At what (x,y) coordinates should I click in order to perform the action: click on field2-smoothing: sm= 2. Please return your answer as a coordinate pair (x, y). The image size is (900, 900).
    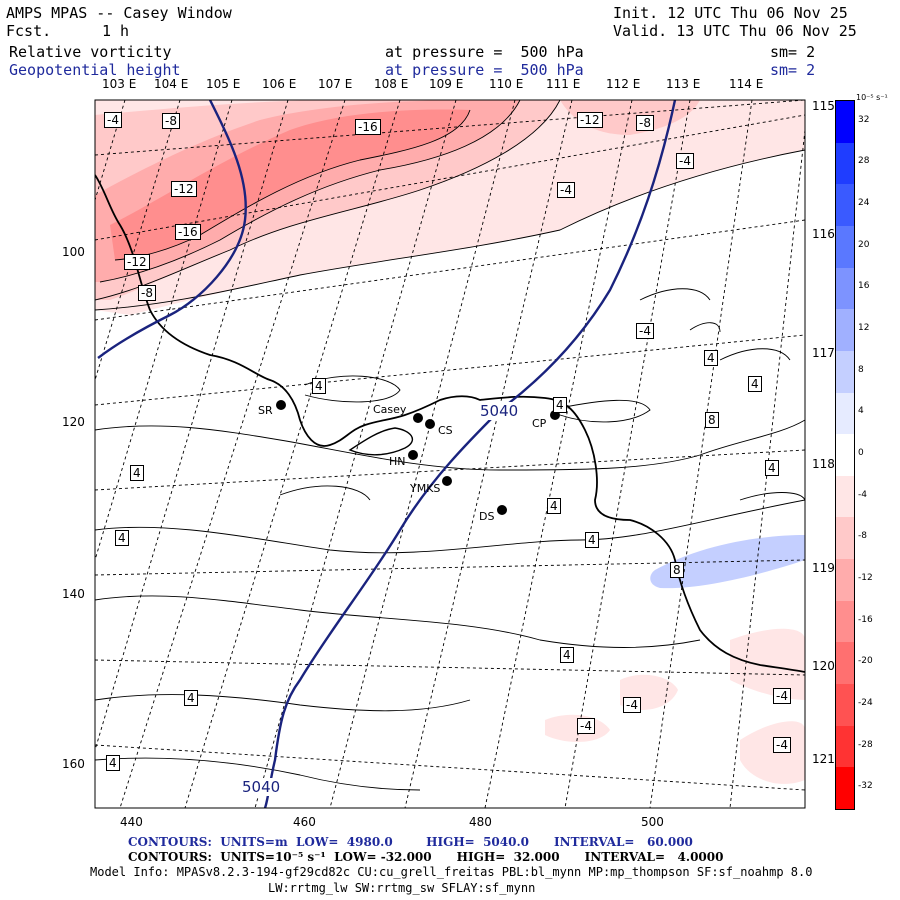
    Looking at the image, I should click on (793, 70).